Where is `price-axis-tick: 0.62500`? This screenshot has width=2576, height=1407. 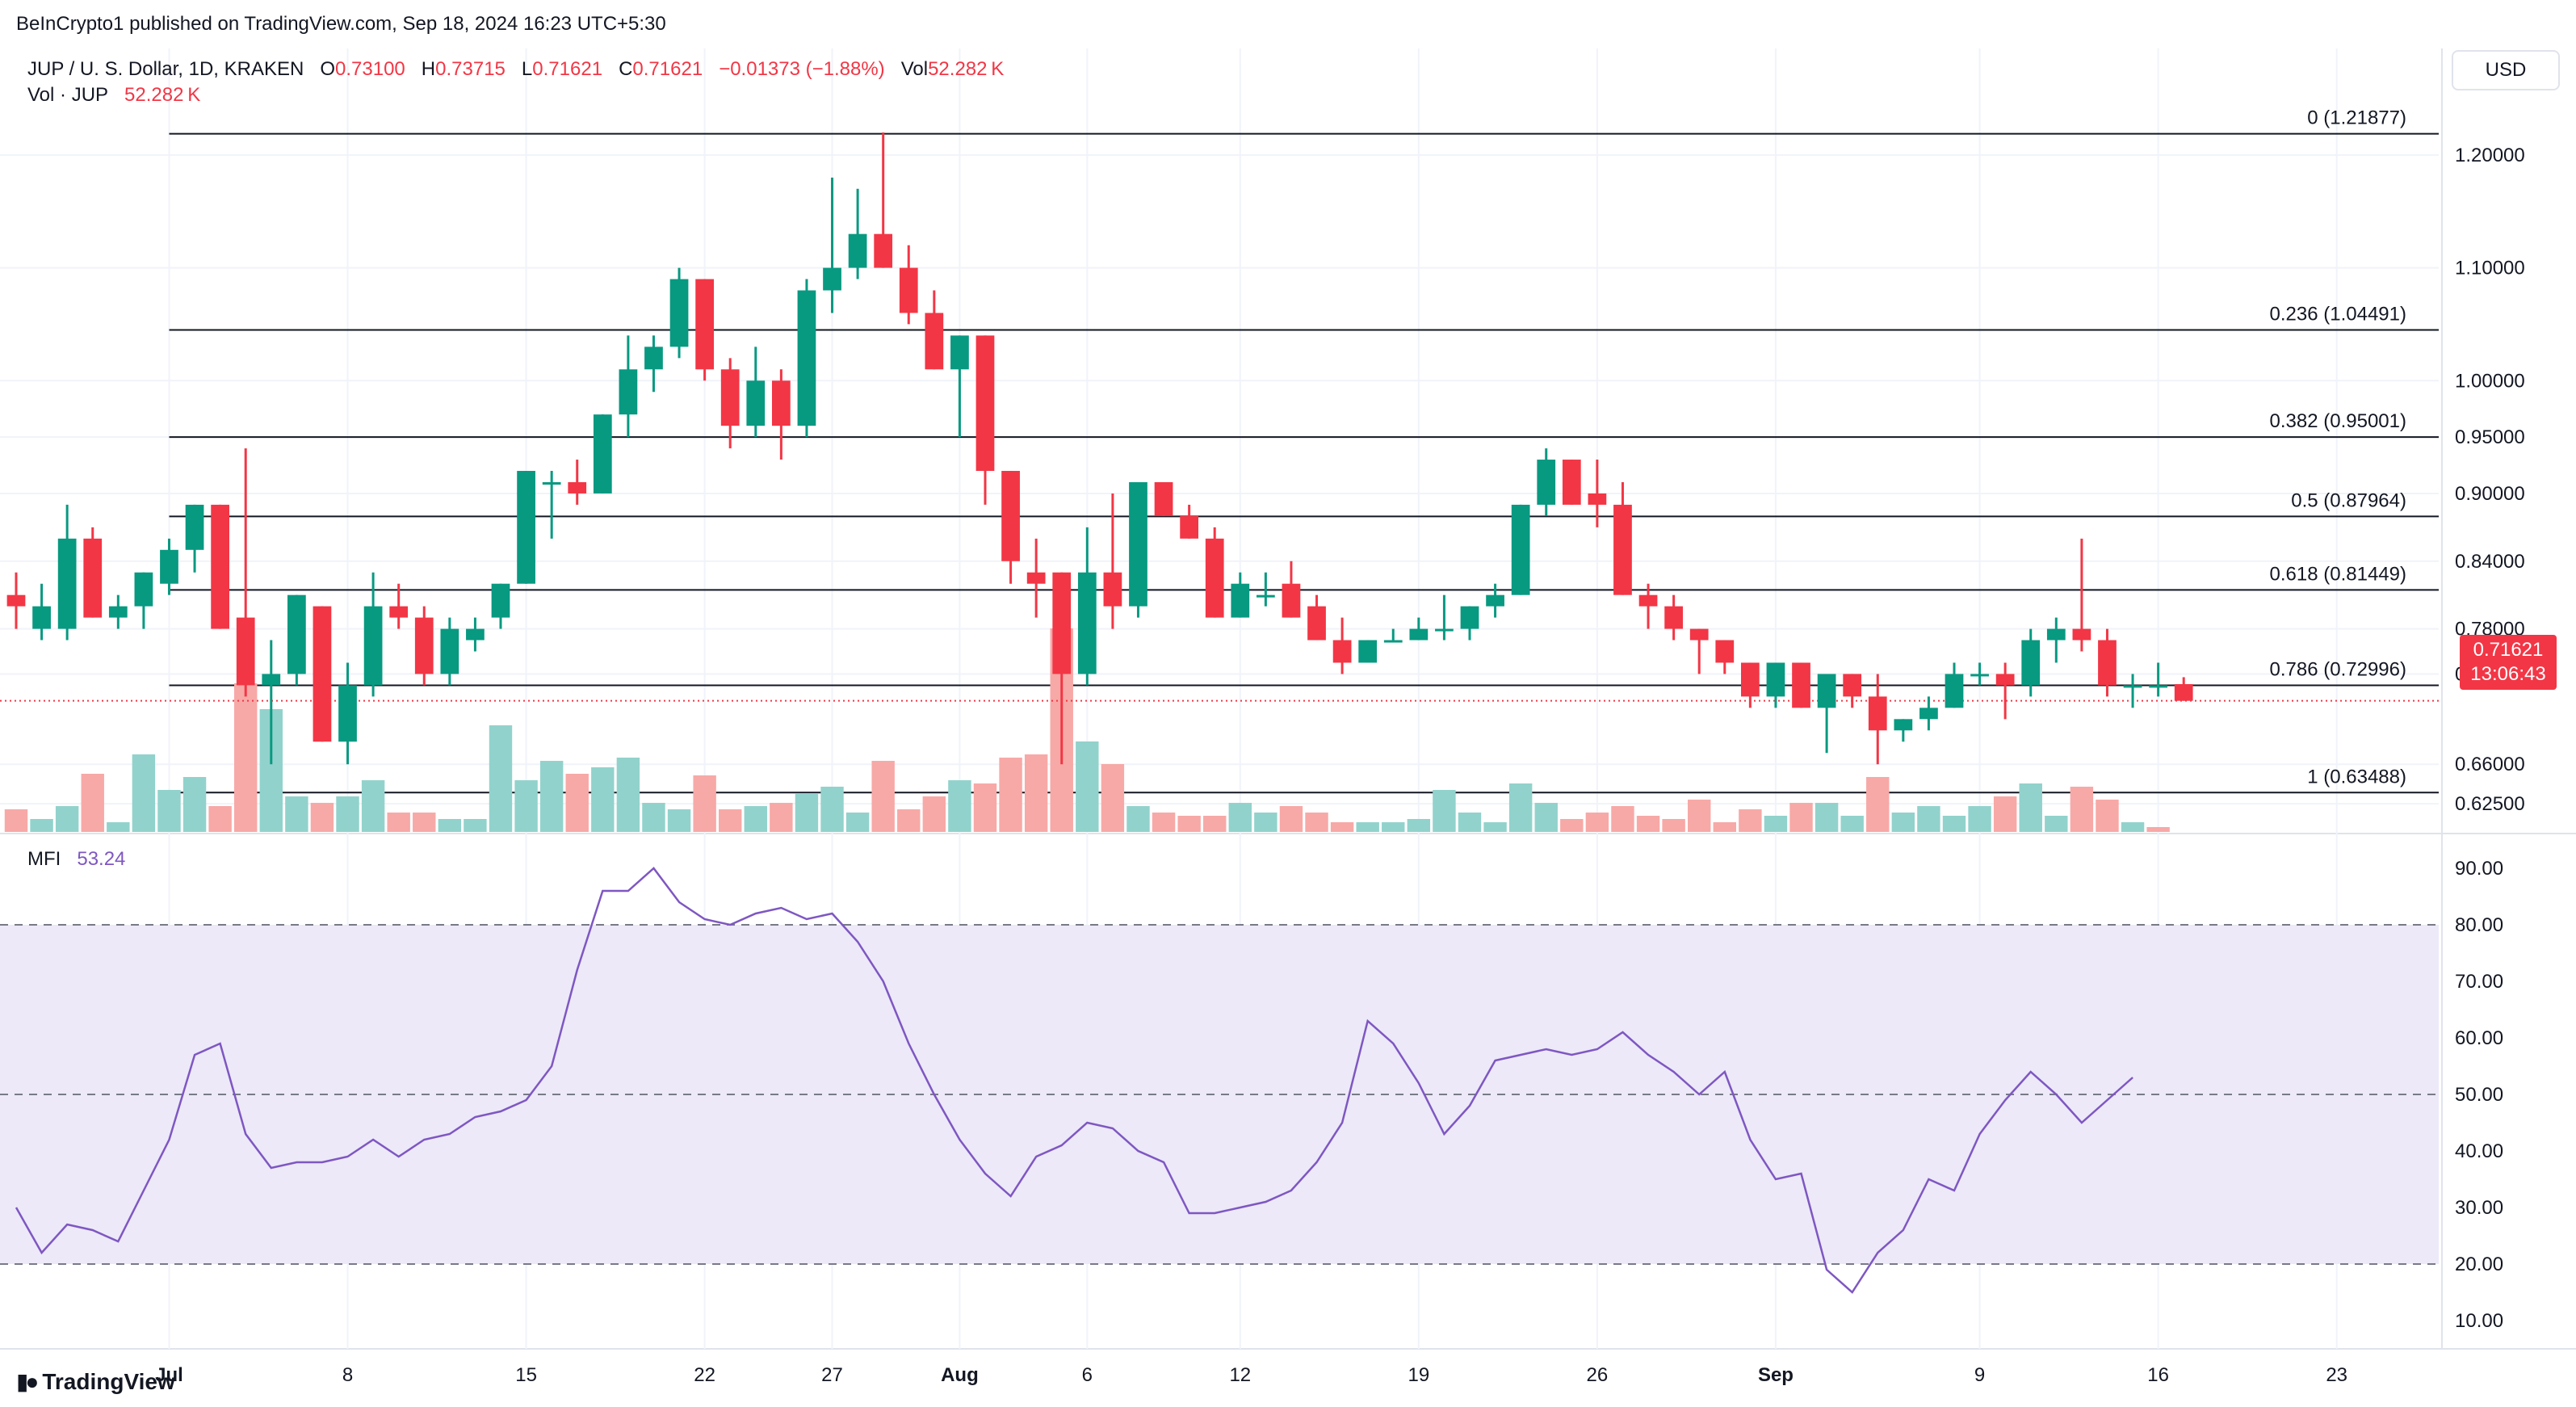 price-axis-tick: 0.62500 is located at coordinates (2490, 804).